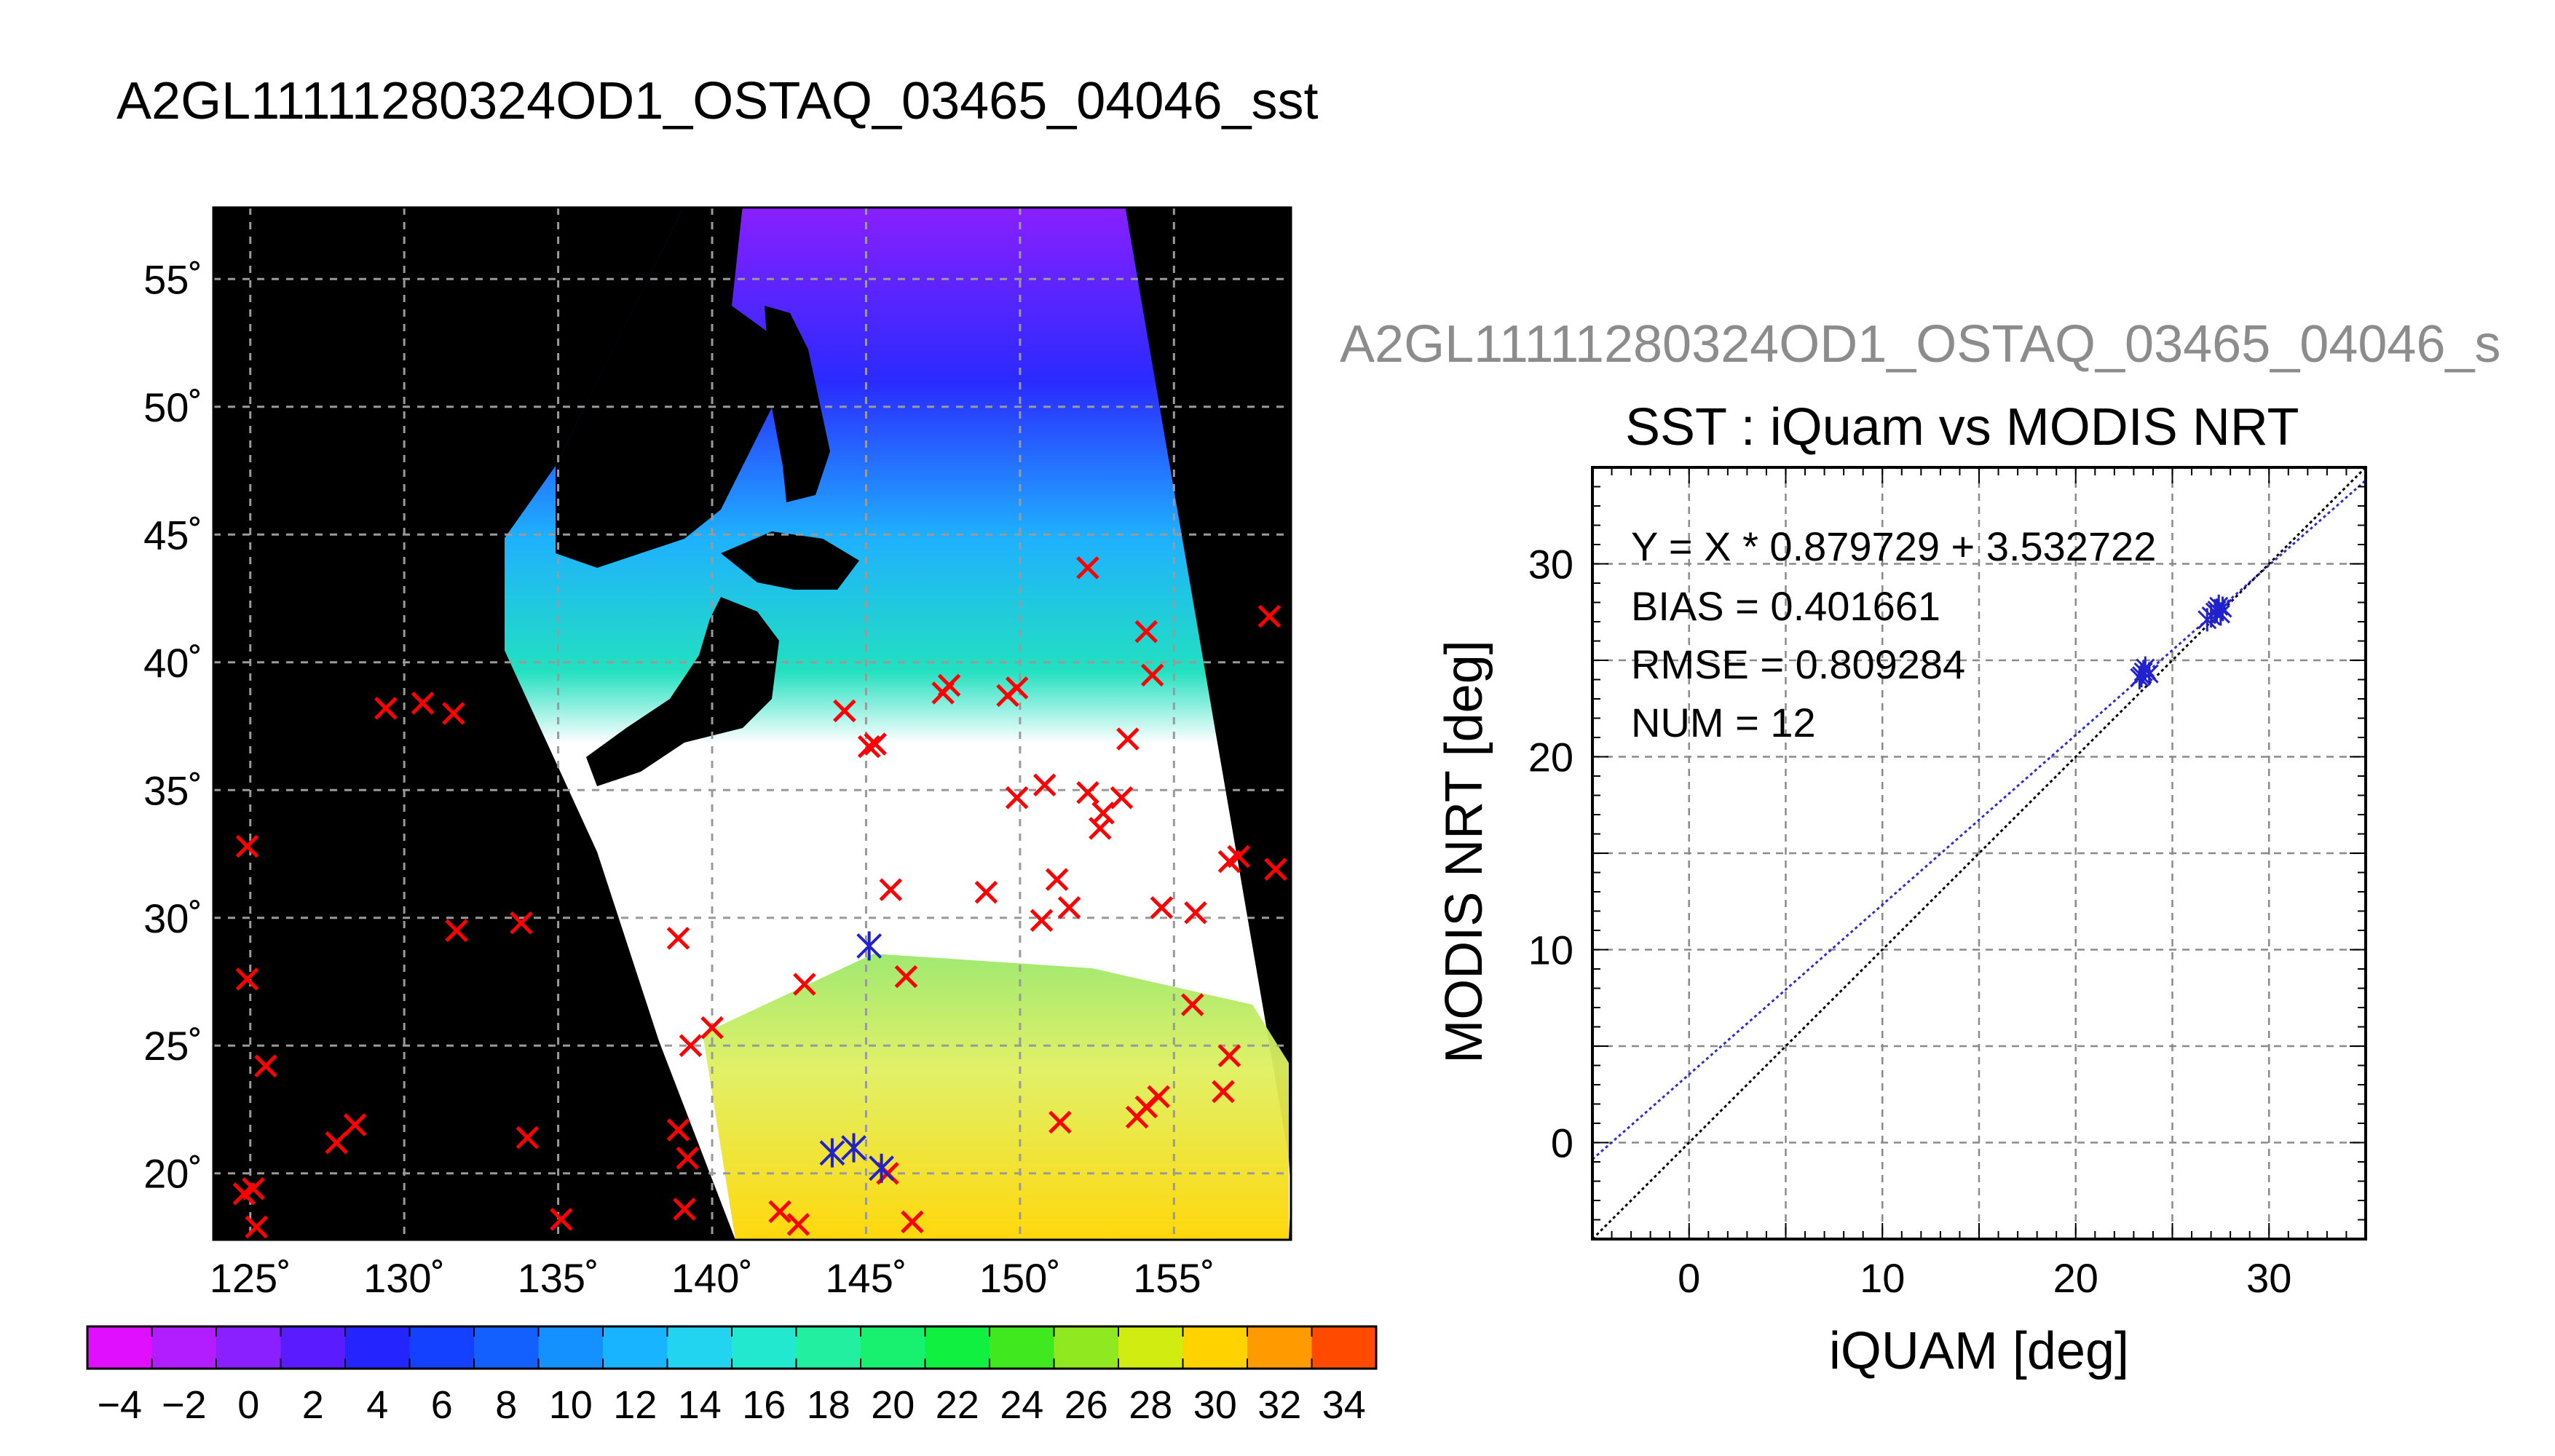 The height and width of the screenshot is (1456, 2555). I want to click on lat-tick-label: 35˚, so click(172, 790).